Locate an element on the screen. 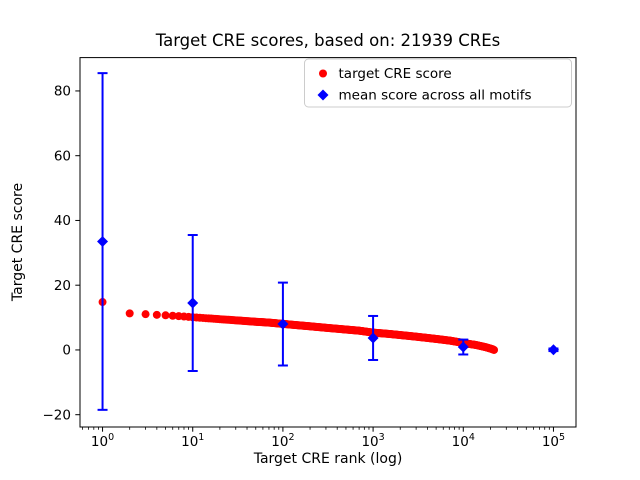  y-axis: −20 0 20 40 60 80 is located at coordinates (61, 253).